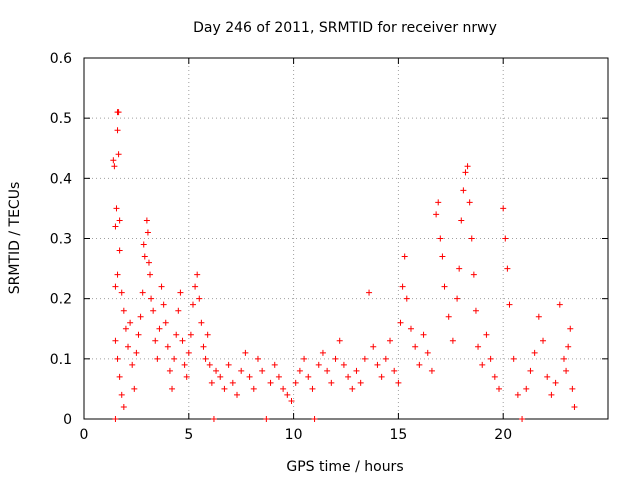 The width and height of the screenshot is (640, 480). I want to click on y-tick-label: 0.3, so click(61, 240).